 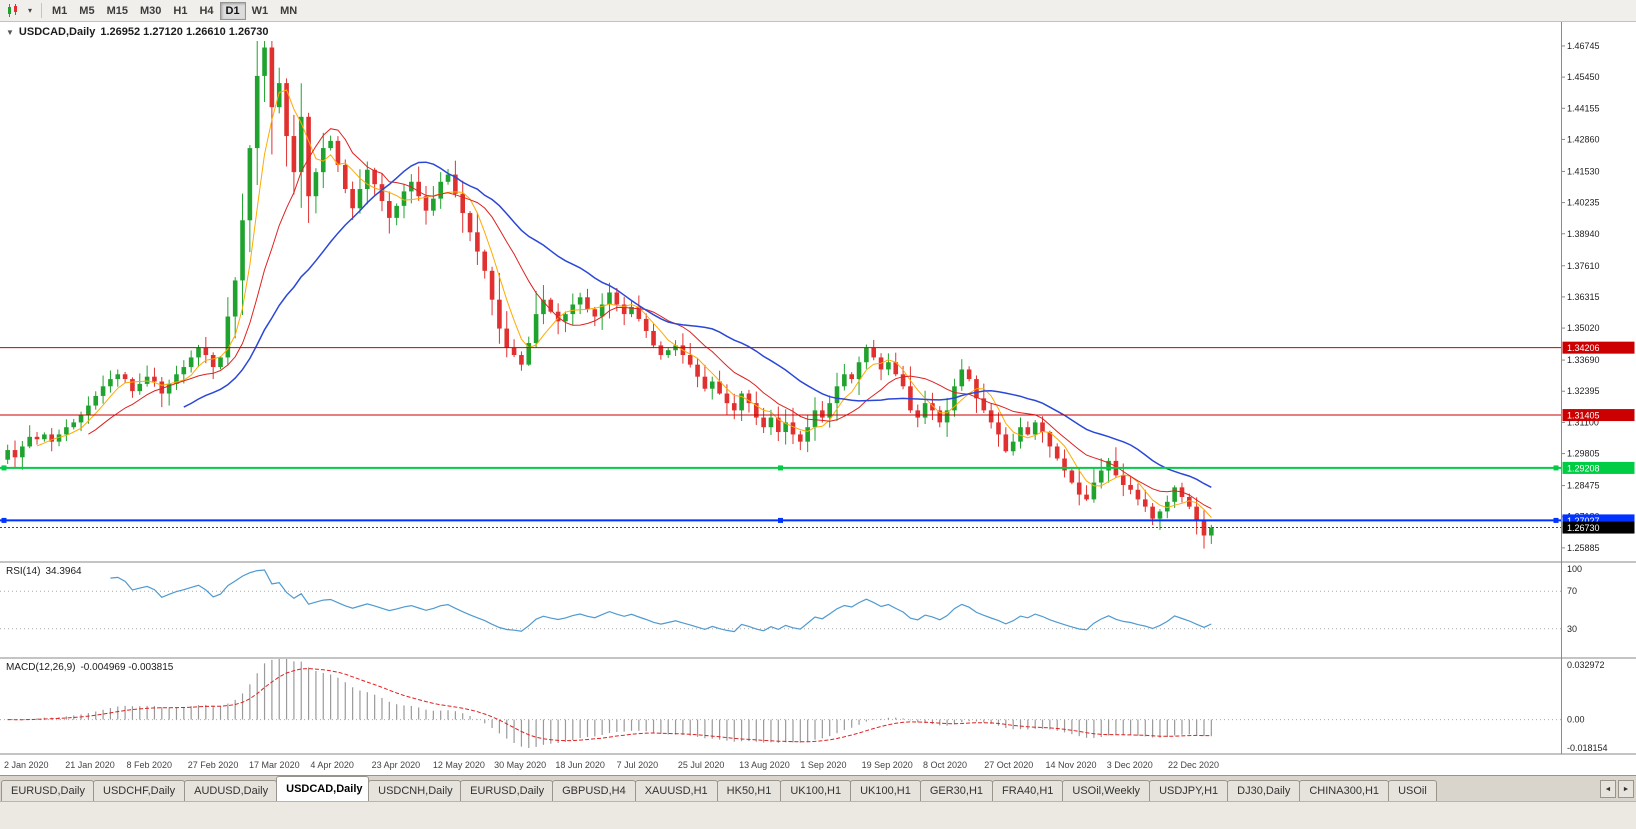 I want to click on svg-text: 1.29805, so click(x=1583, y=454).